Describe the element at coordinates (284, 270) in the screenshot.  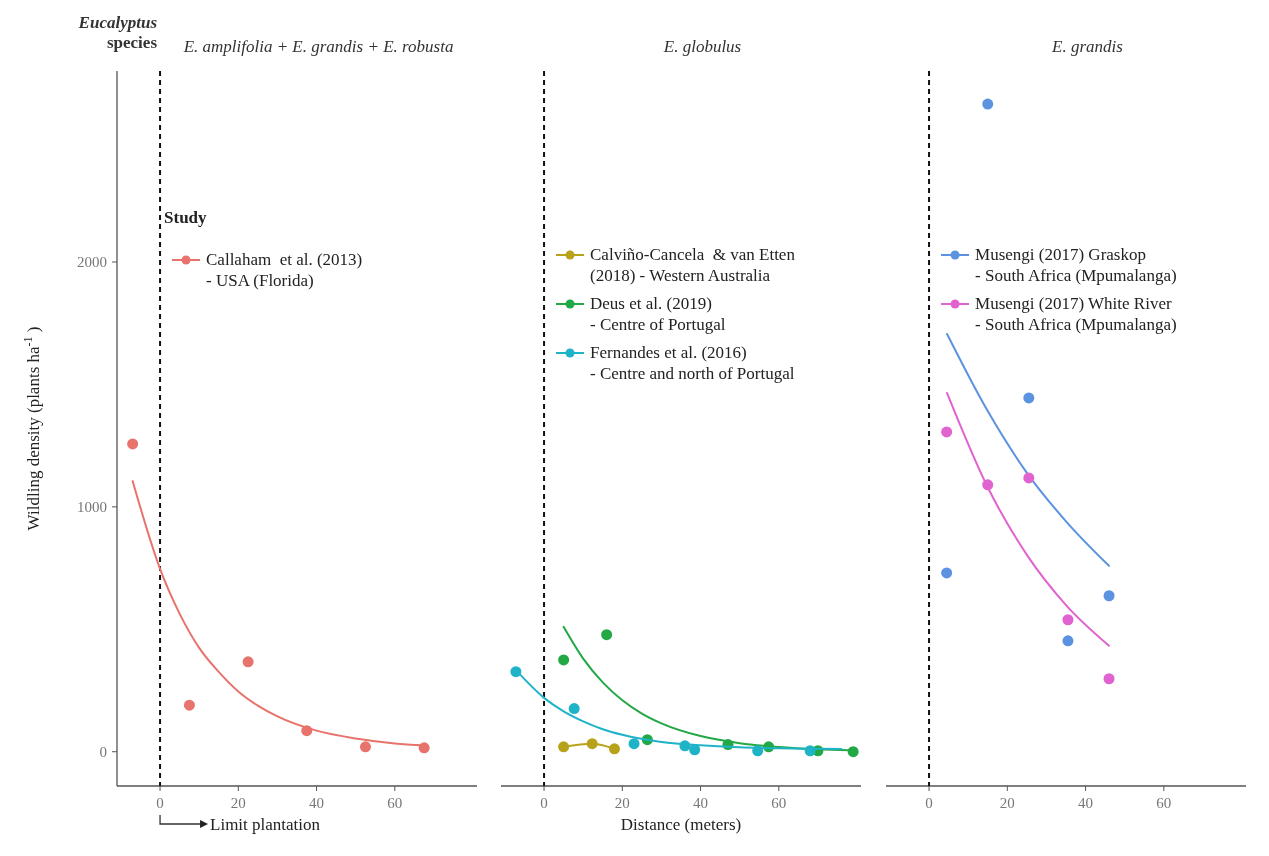
I see `legend-label: Callaham et al. (2013) - USA (Florida)` at that location.